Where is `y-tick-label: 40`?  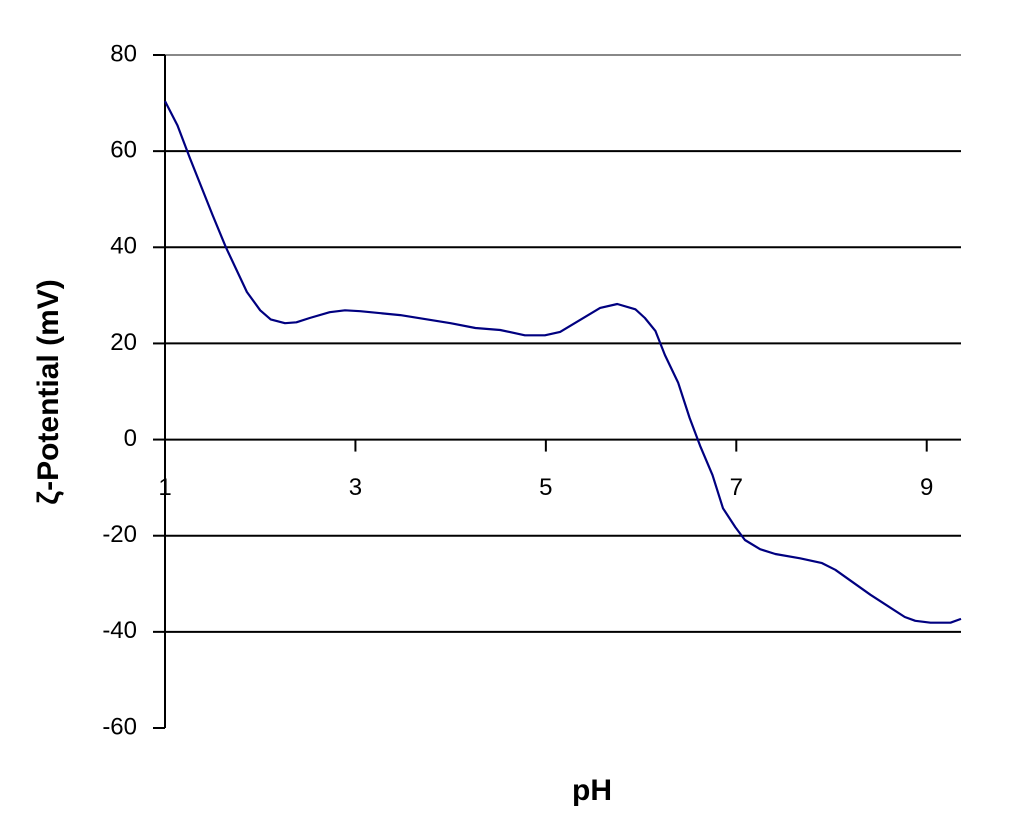
y-tick-label: 40 is located at coordinates (123, 246).